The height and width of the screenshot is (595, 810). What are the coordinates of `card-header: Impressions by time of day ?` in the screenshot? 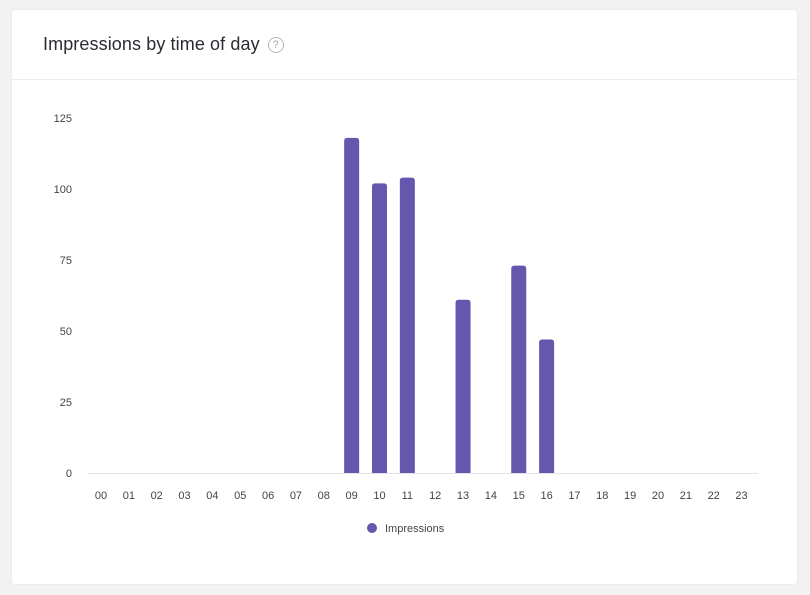 It's located at (404, 45).